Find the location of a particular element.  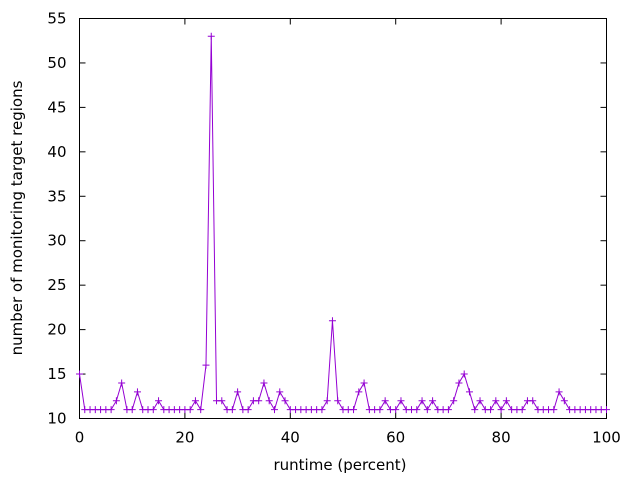

x-tick-label: 80 is located at coordinates (501, 438).